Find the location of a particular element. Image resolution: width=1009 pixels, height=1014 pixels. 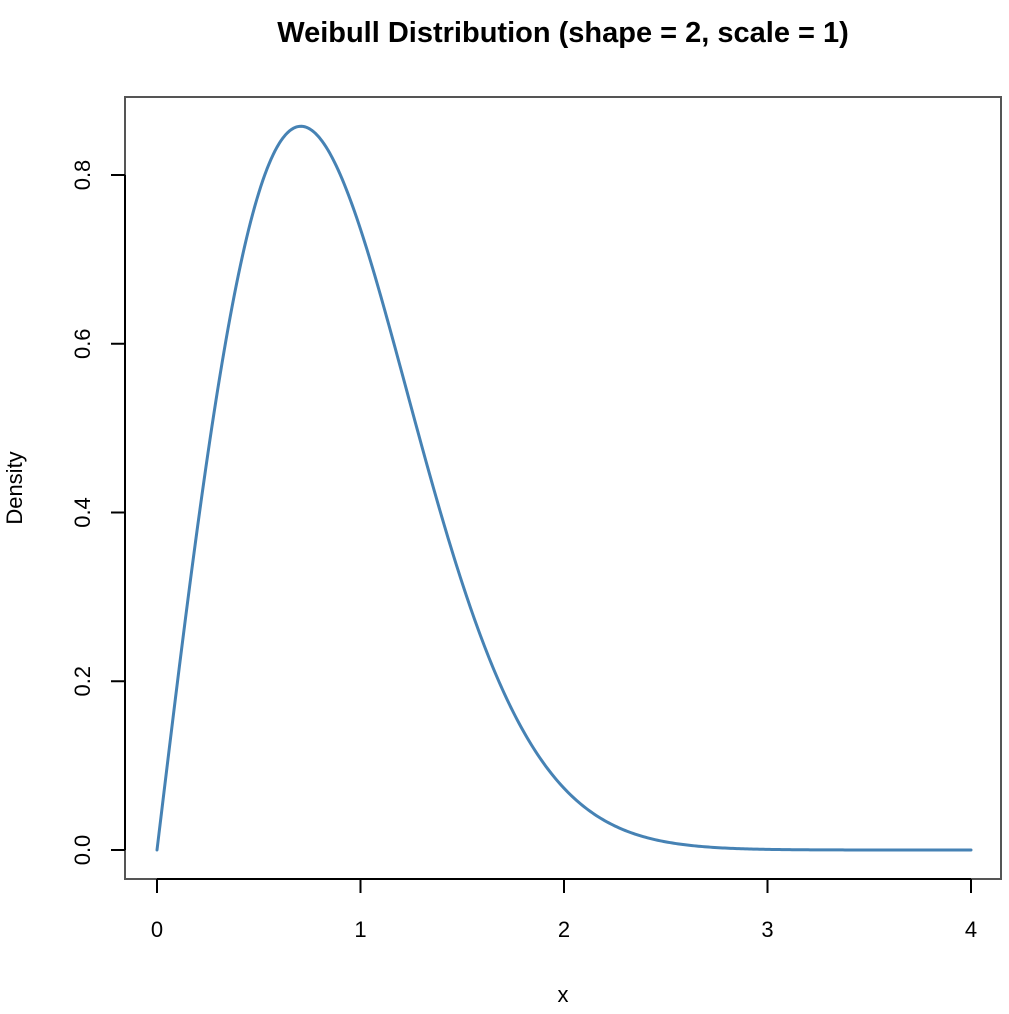

x-tick-label: 2 is located at coordinates (564, 929).